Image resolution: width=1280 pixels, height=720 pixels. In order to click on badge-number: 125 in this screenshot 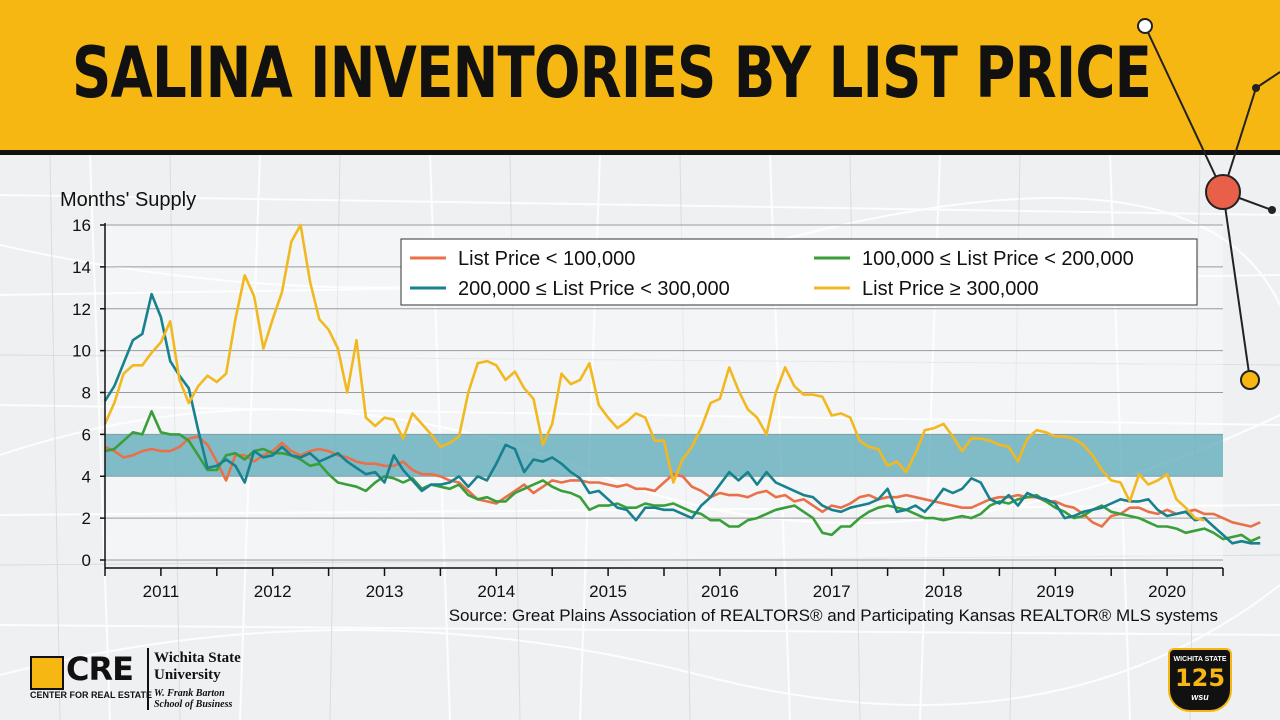, I will do `click(1200, 678)`.